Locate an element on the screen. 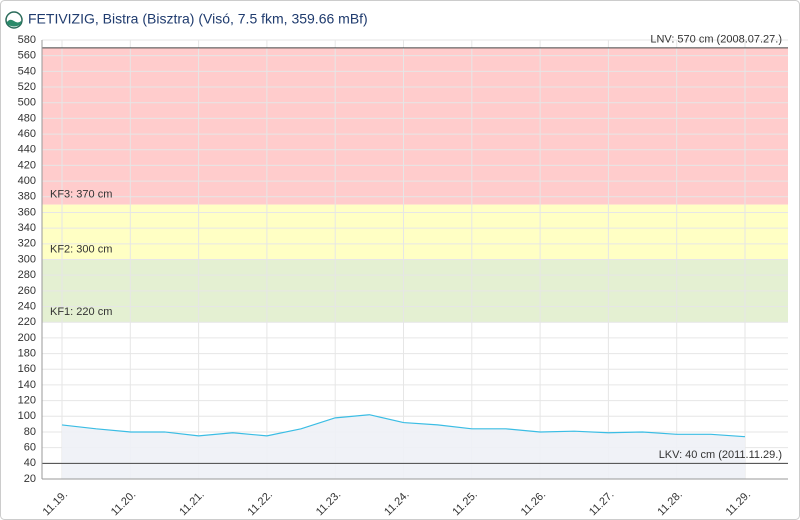 The width and height of the screenshot is (800, 520). logo is located at coordinates (14, 20).